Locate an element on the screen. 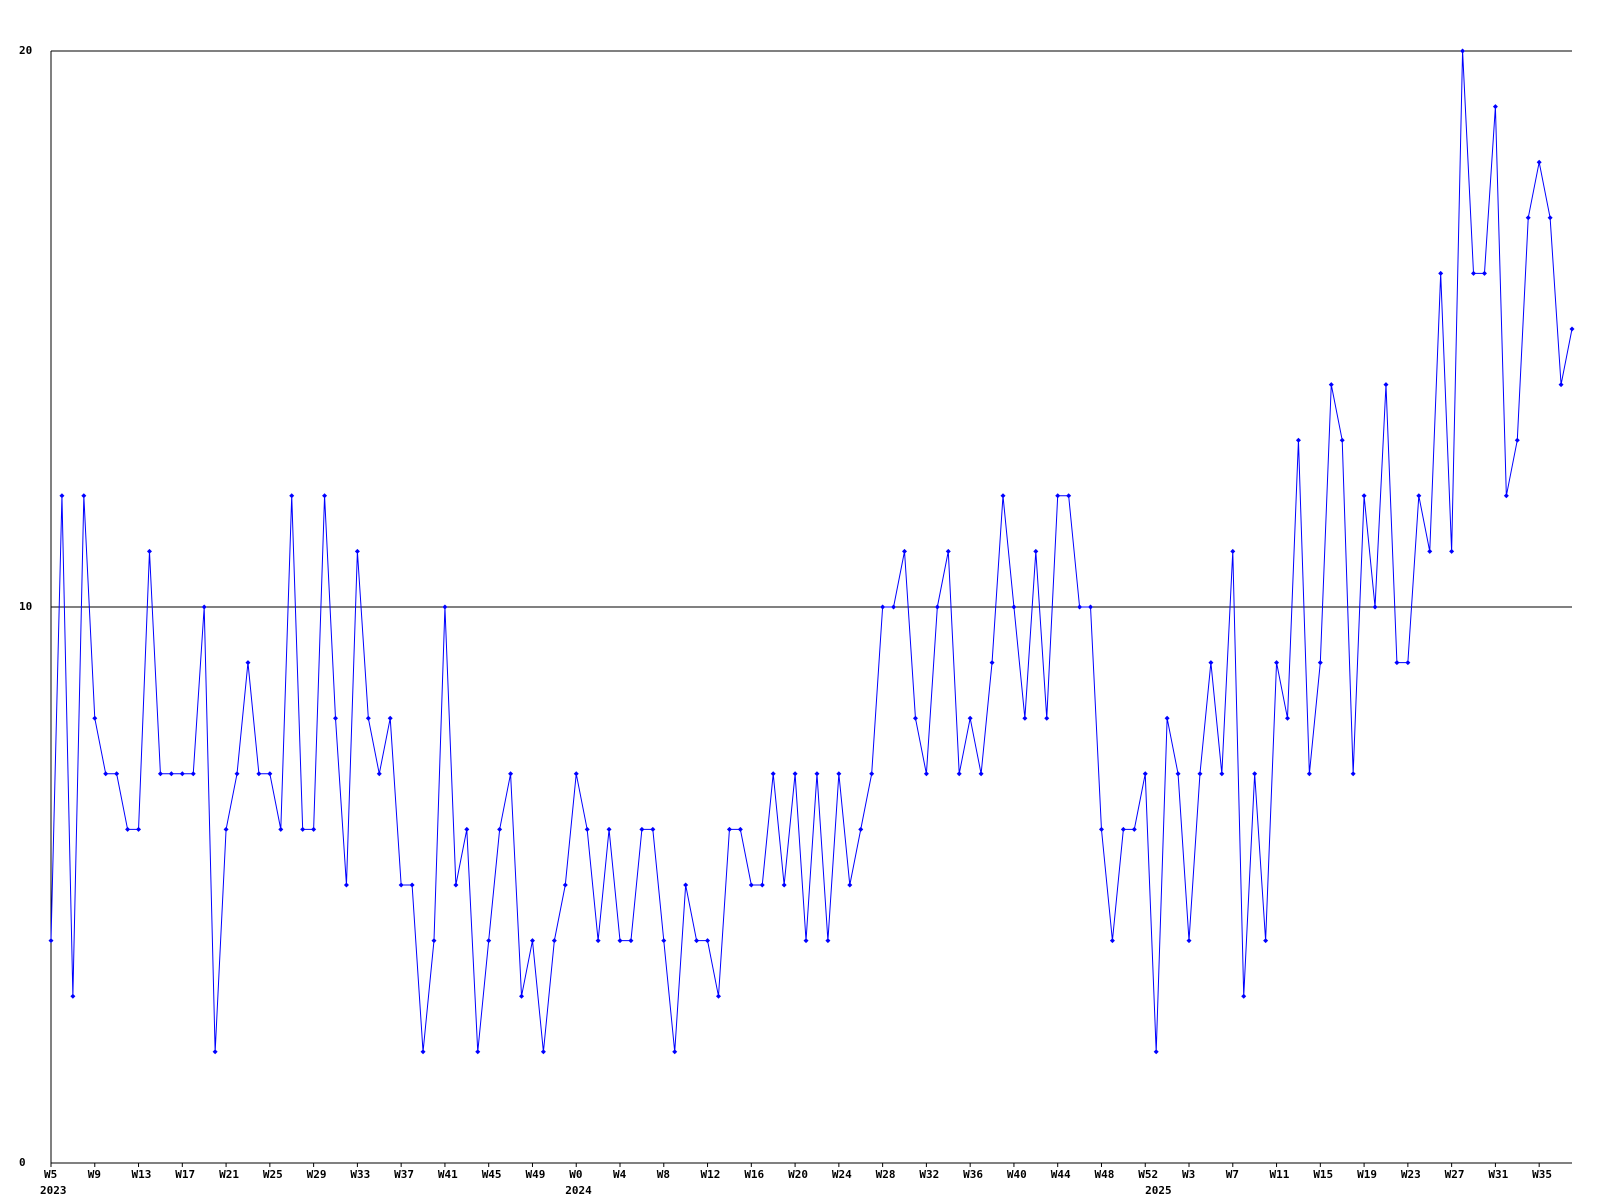 This screenshot has height=1200, width=1600. y-tick-label: 0 is located at coordinates (22, 1162).